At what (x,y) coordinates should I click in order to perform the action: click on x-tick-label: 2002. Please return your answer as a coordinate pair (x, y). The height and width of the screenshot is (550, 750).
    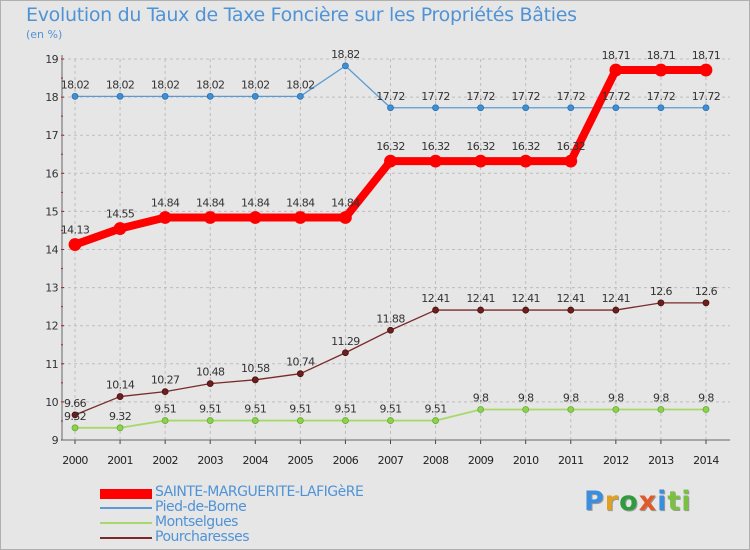
    Looking at the image, I should click on (165, 460).